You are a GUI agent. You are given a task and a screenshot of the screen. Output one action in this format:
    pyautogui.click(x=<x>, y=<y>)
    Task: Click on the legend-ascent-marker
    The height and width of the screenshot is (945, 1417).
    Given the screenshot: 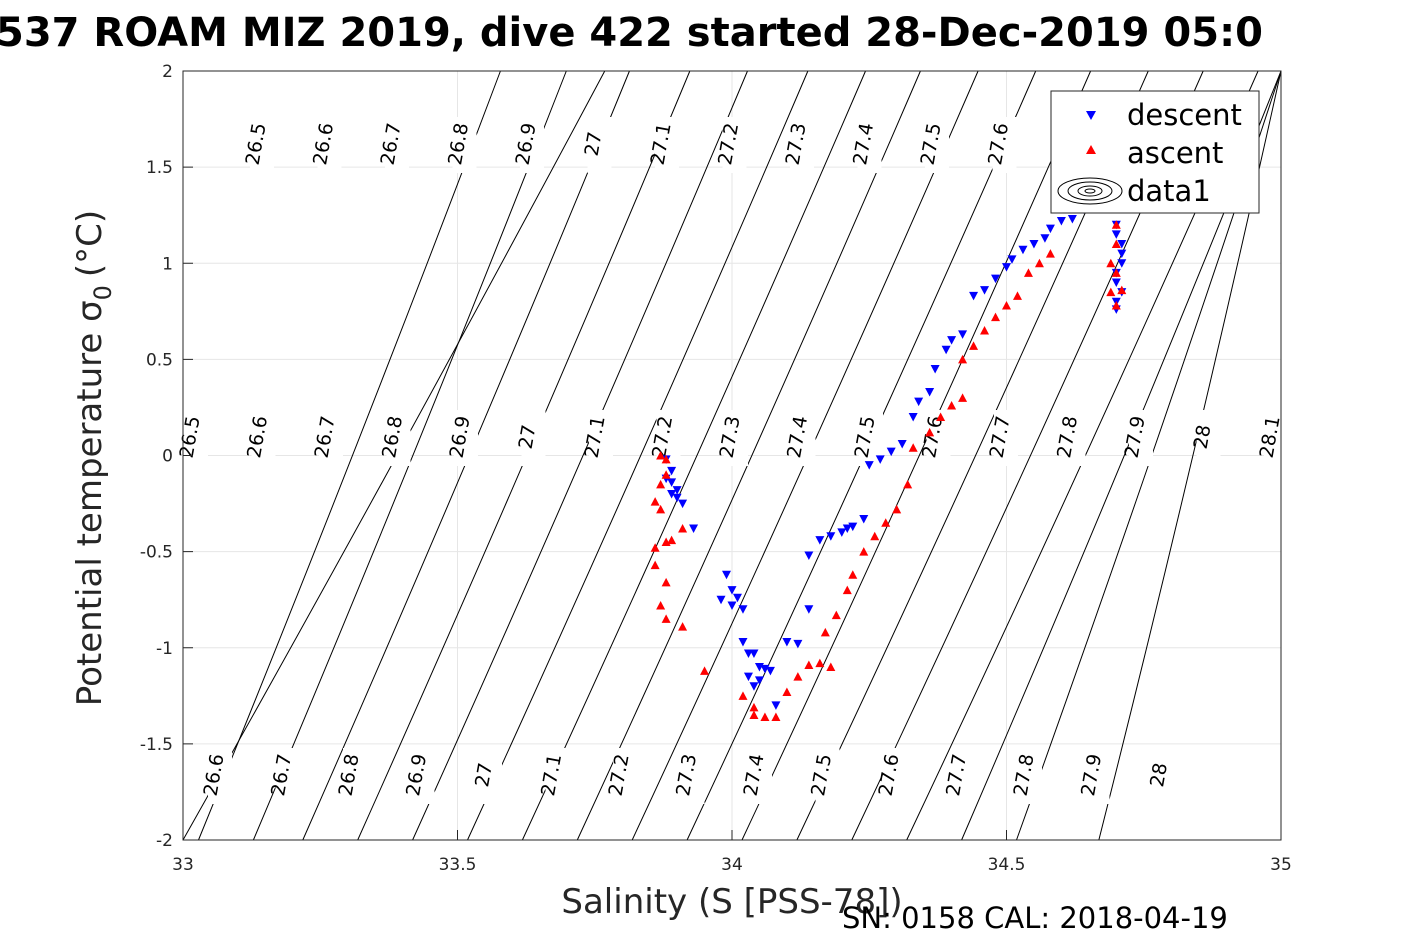 What is the action you would take?
    pyautogui.click(x=1091, y=149)
    